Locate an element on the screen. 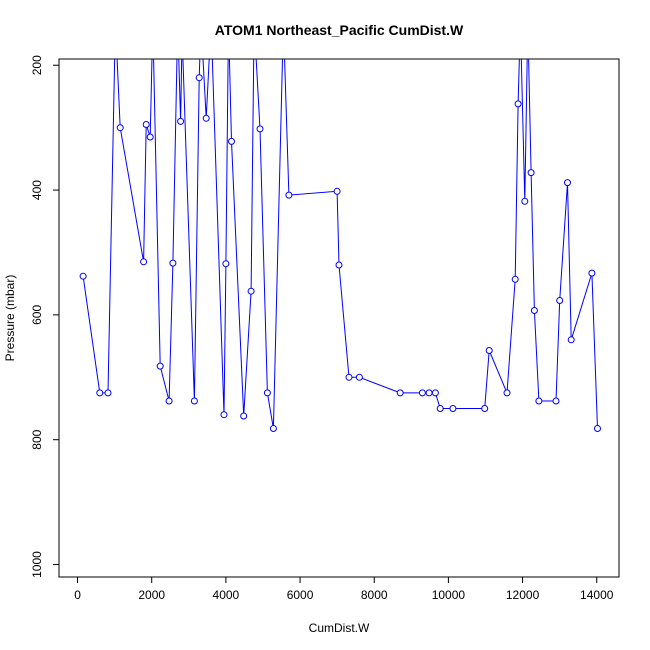  y-axis: 200 400 600 800 1000 is located at coordinates (44, 316).